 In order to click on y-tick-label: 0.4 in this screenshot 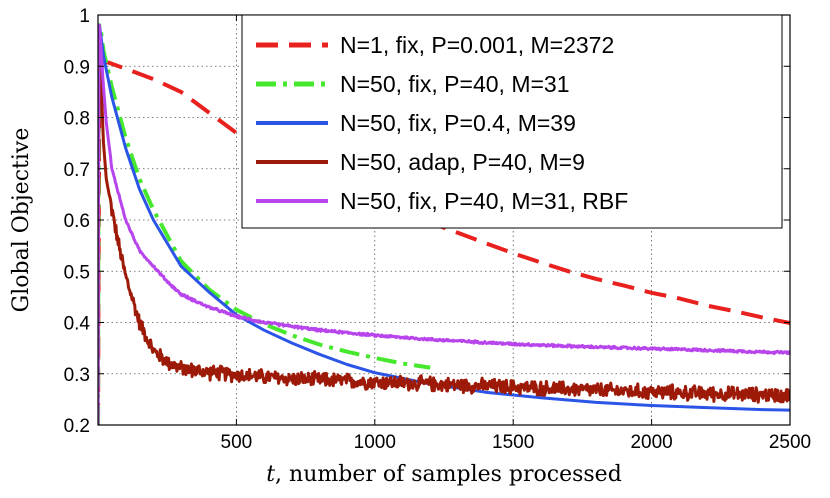, I will do `click(77, 324)`.